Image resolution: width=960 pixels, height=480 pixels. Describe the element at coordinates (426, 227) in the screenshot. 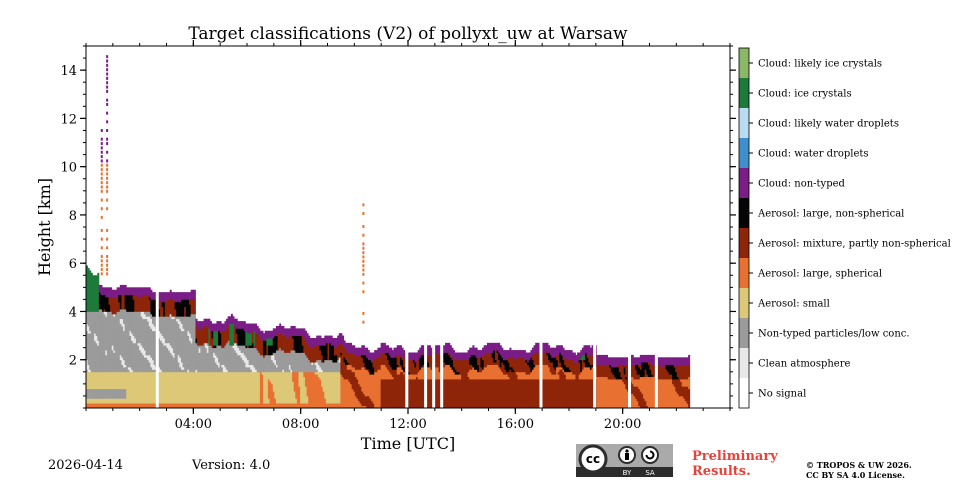

I see `no-signal-gap` at that location.